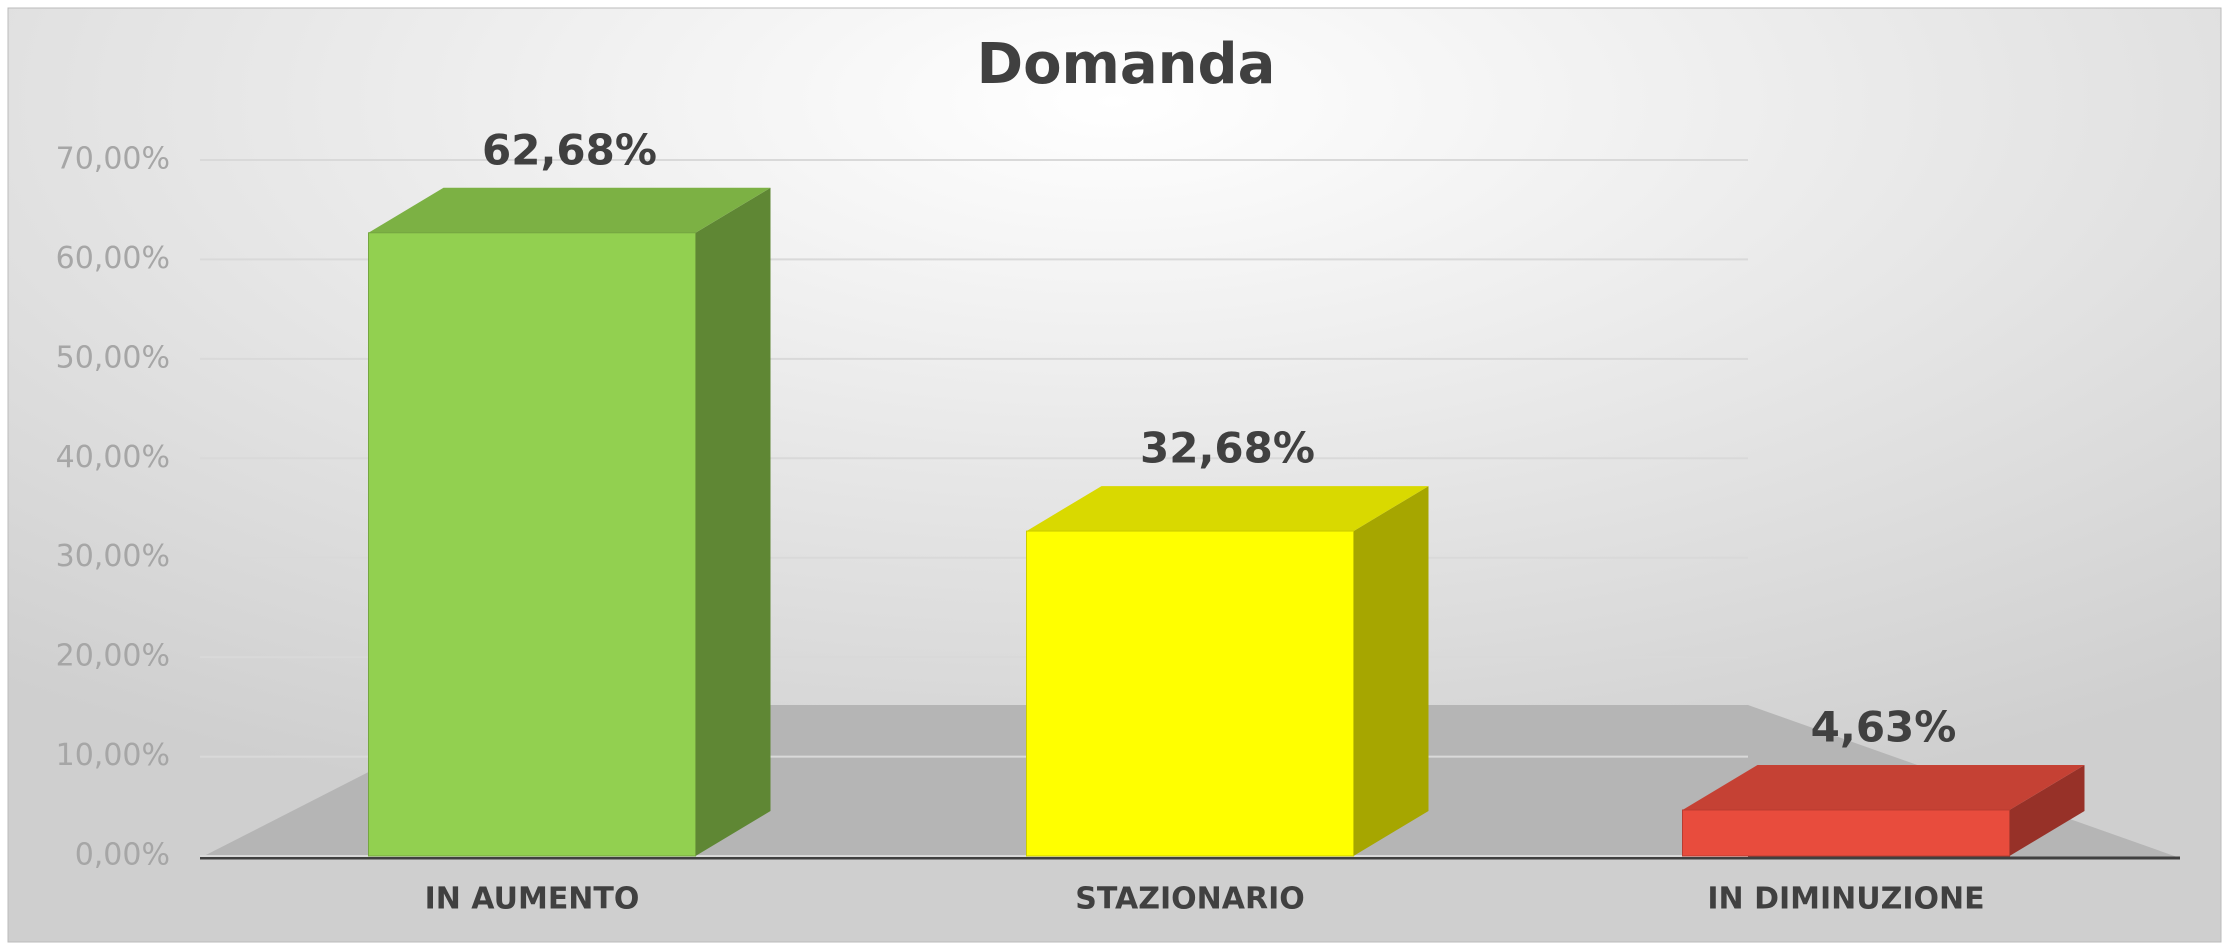 The width and height of the screenshot is (2229, 950). What do you see at coordinates (1227, 448) in the screenshot?
I see `value-label: 32,68%` at bounding box center [1227, 448].